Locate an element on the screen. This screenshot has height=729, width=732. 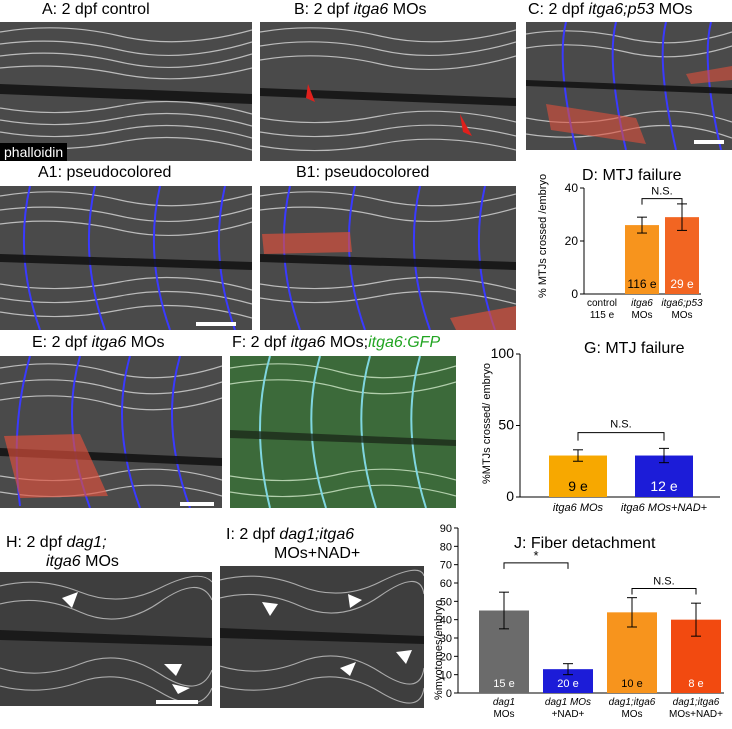
panel-e-image is located at coordinates (111, 432).